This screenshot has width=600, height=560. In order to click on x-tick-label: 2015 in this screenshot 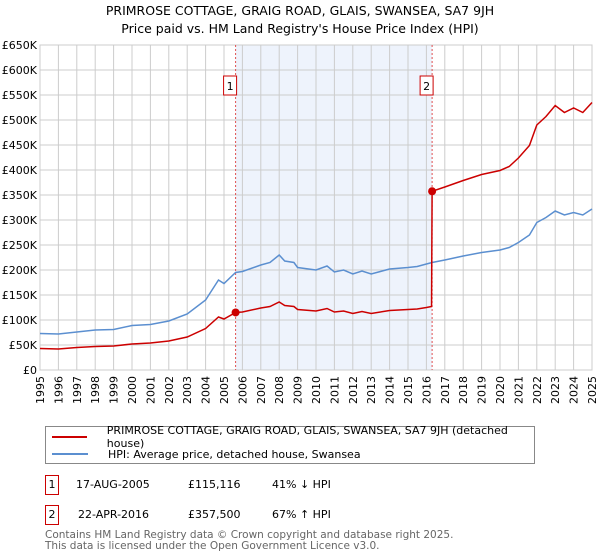, I will do `click(408, 390)`.